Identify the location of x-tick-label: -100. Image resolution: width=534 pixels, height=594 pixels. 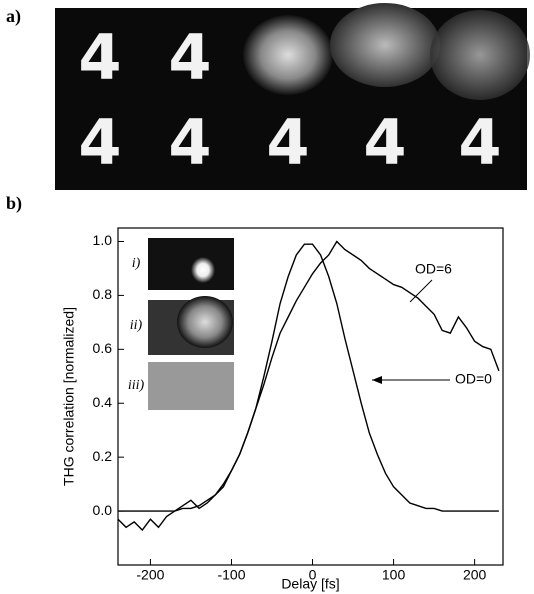
(231, 575).